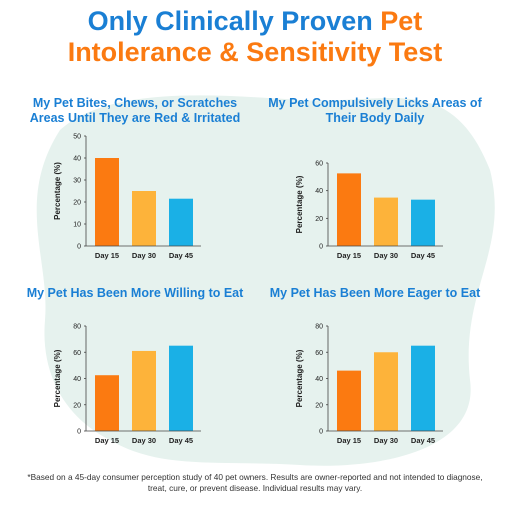  I want to click on chart-title-willing: My Pet Has Been More Willing to Eat, so click(135, 293).